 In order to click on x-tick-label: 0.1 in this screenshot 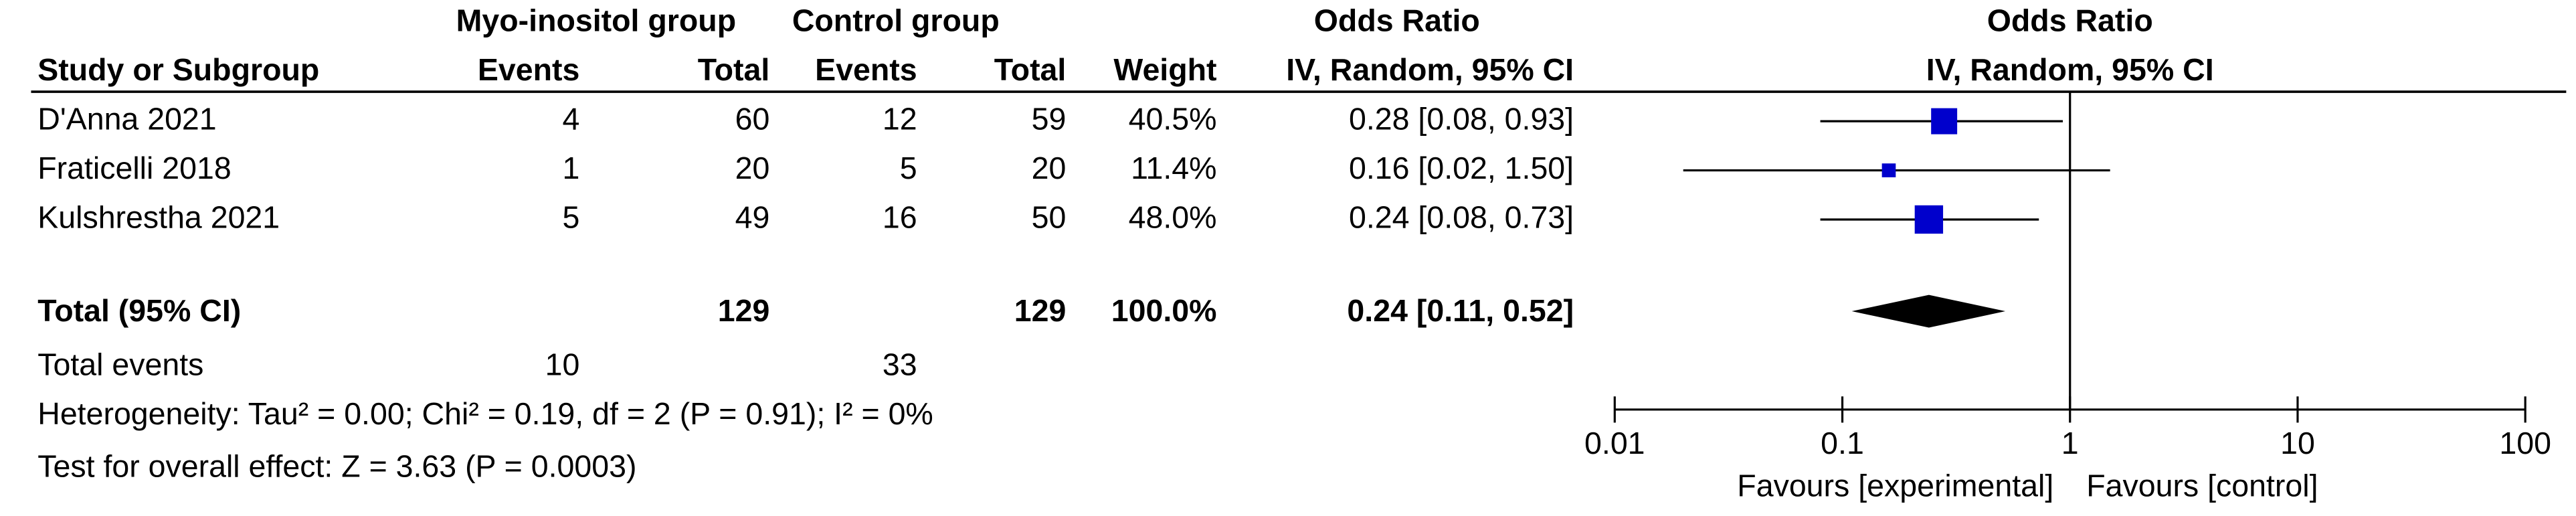, I will do `click(1842, 443)`.